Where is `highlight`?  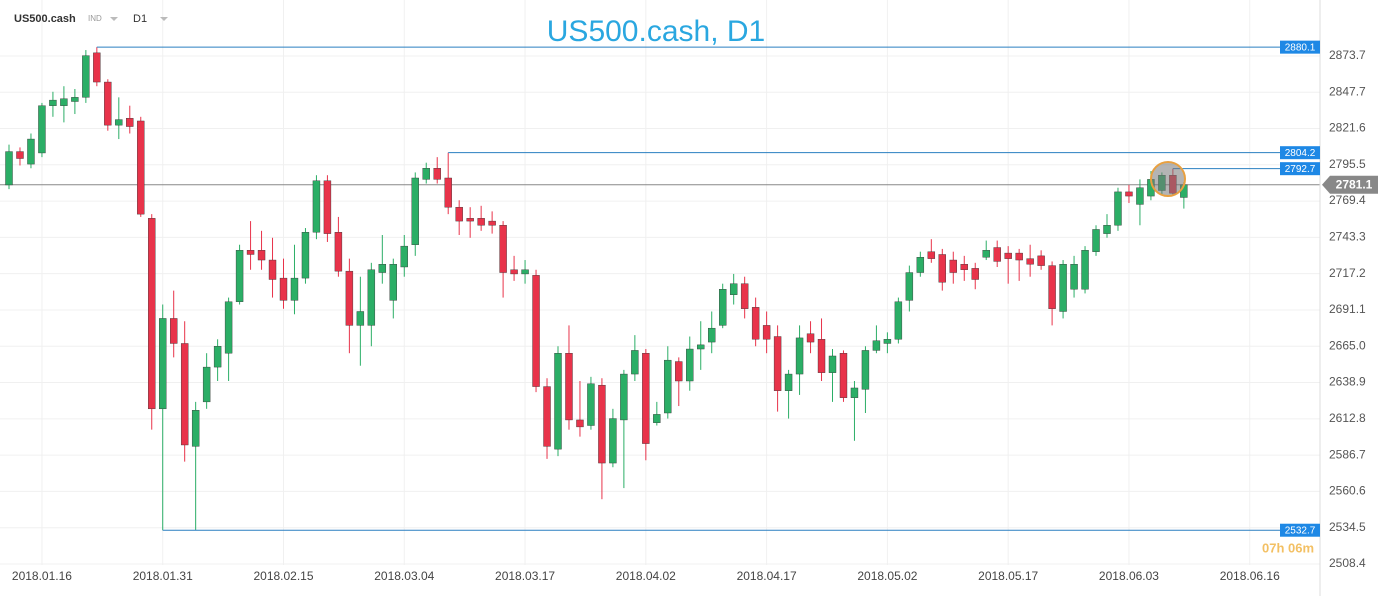
highlight is located at coordinates (1168, 179).